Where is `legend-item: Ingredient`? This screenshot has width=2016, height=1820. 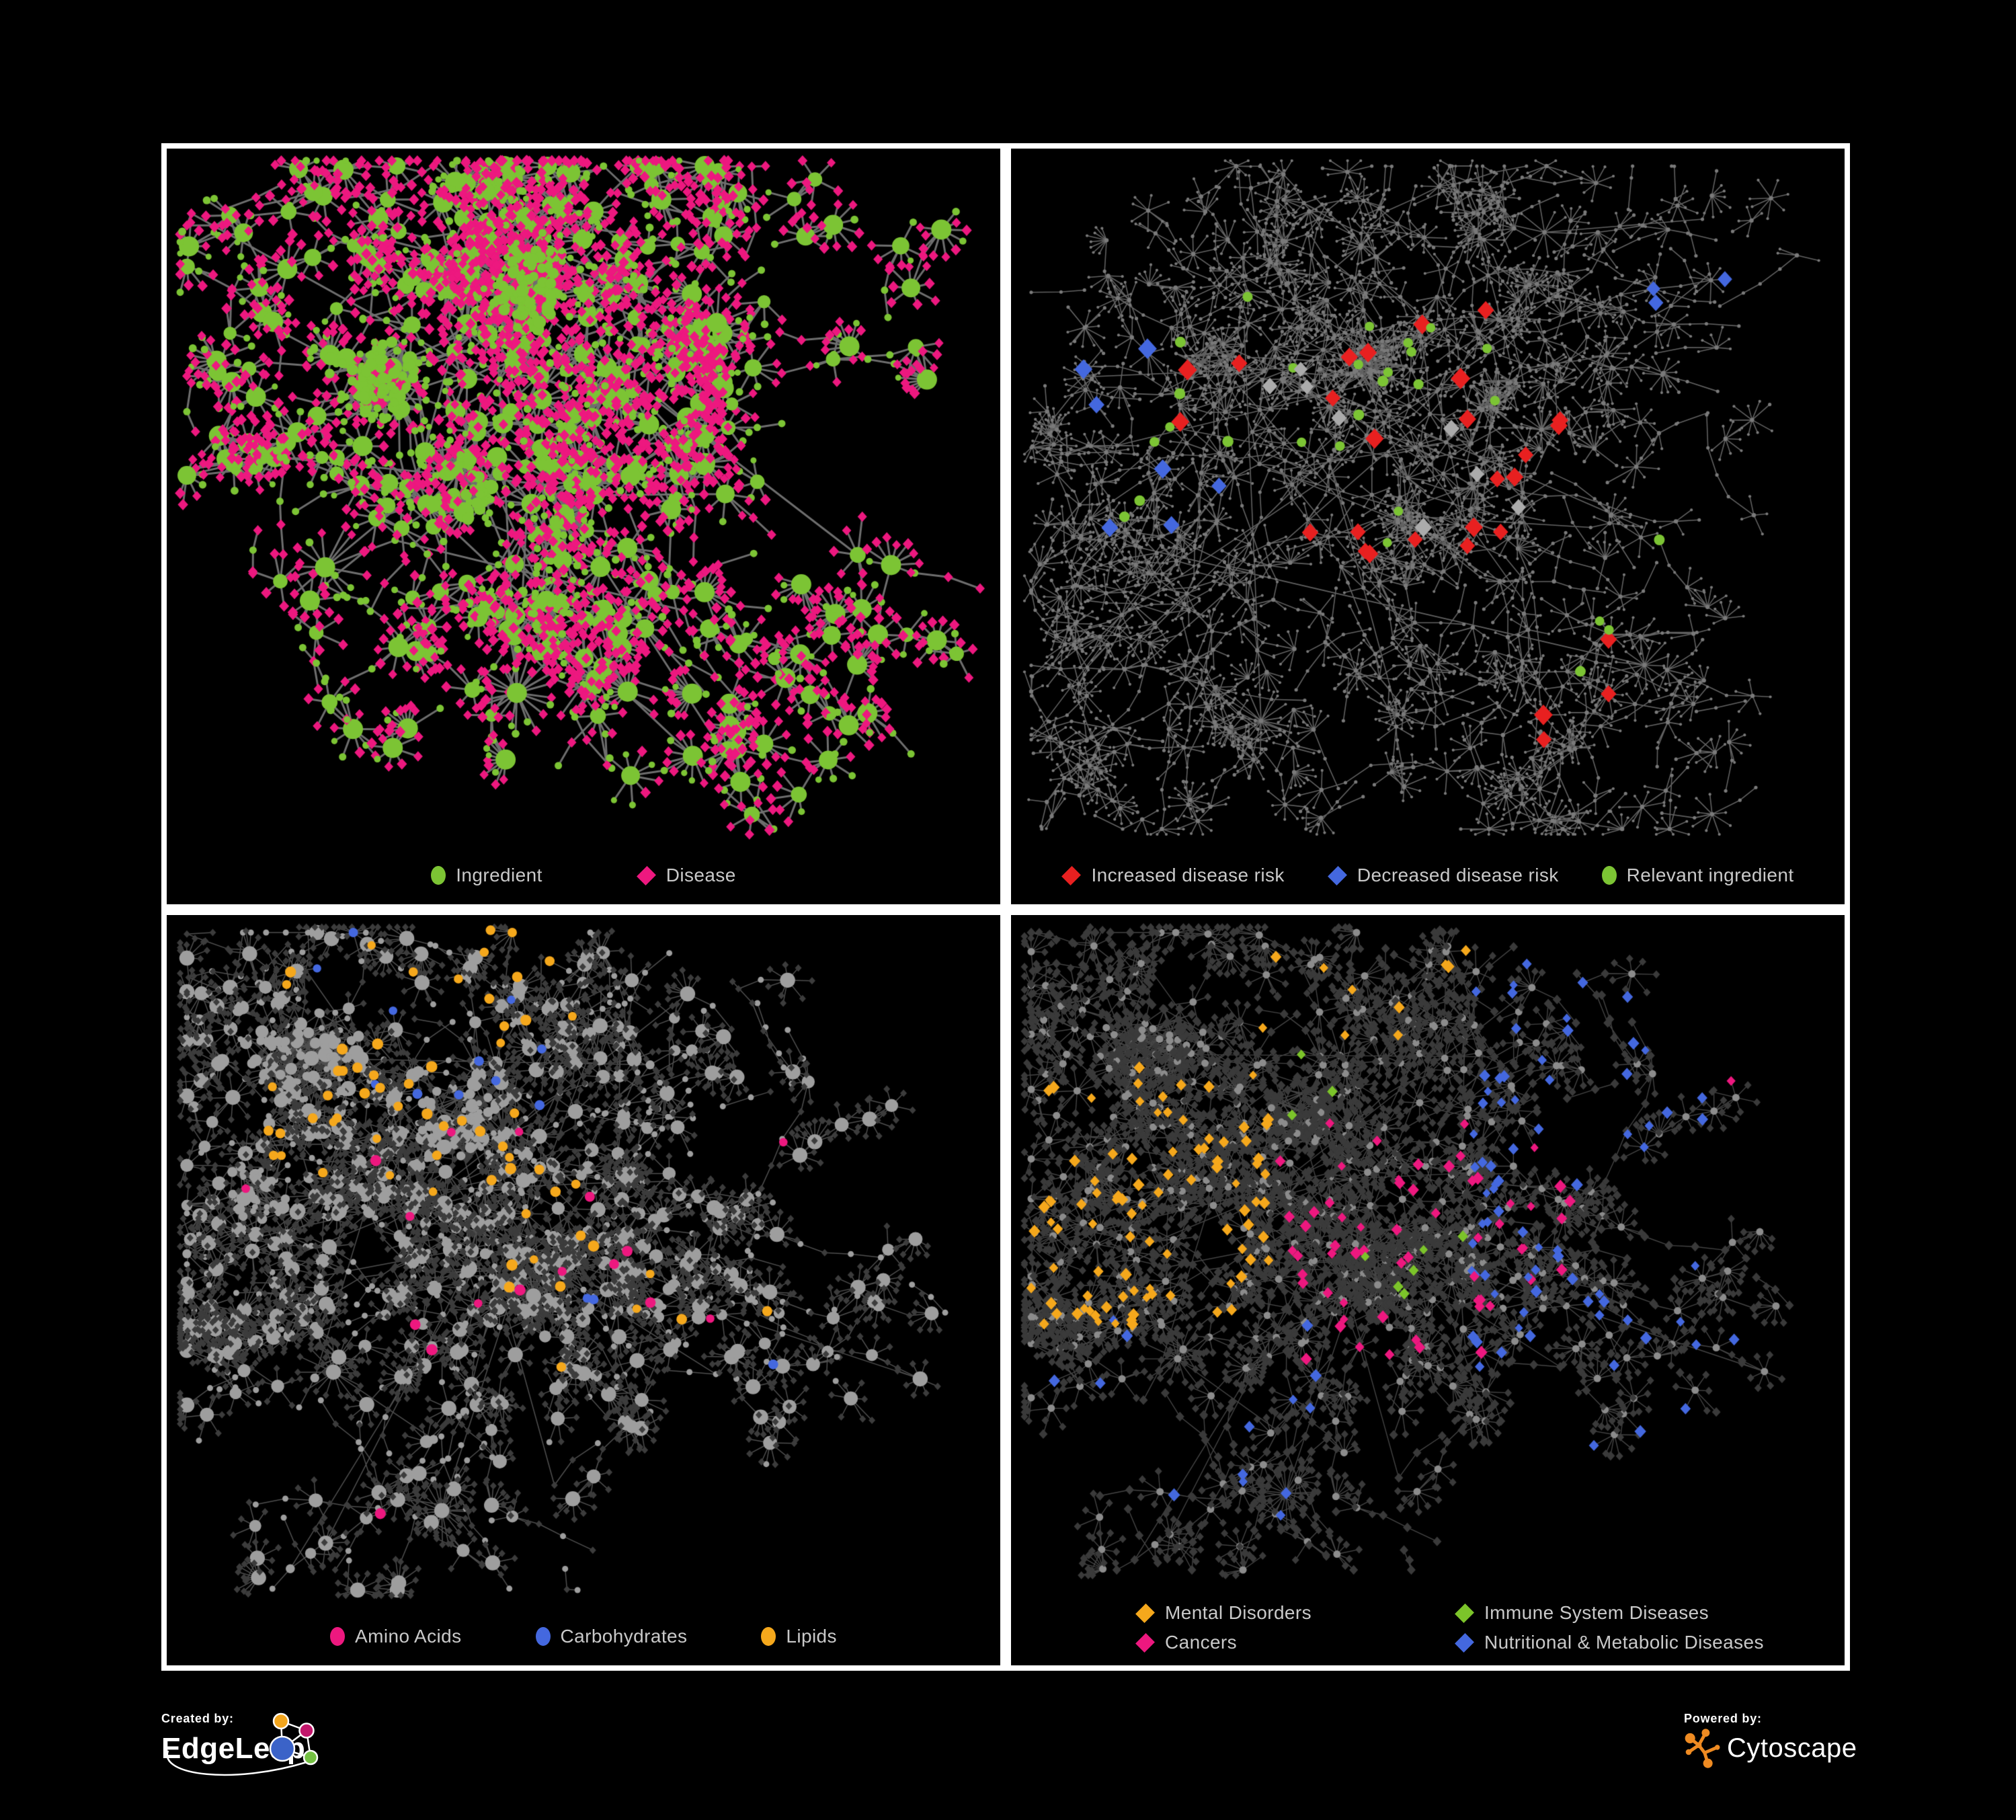 legend-item: Ingredient is located at coordinates (486, 875).